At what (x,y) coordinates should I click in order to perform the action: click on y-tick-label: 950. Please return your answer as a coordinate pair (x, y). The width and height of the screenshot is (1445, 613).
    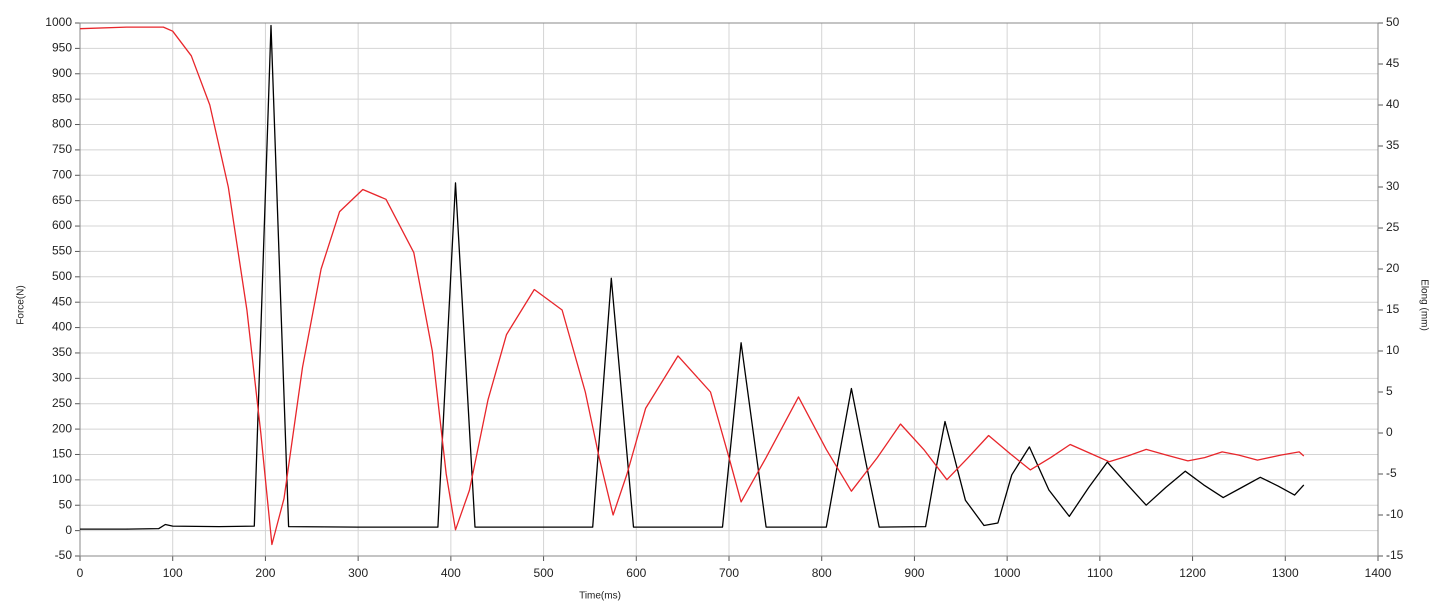
    Looking at the image, I should click on (62, 48).